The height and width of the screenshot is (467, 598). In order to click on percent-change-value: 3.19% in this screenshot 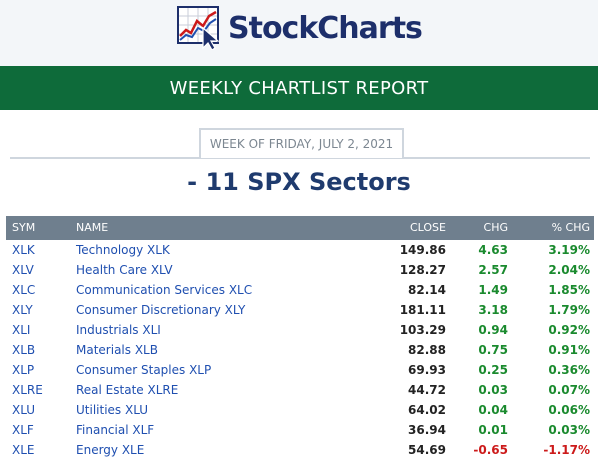, I will do `click(569, 250)`.